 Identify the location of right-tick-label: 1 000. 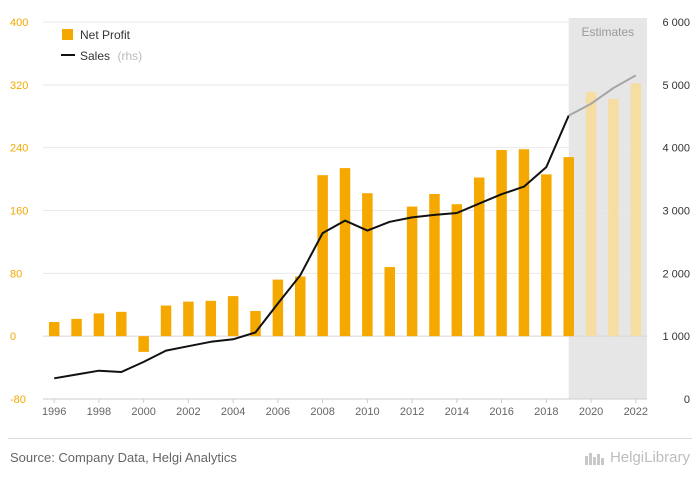
(676, 337).